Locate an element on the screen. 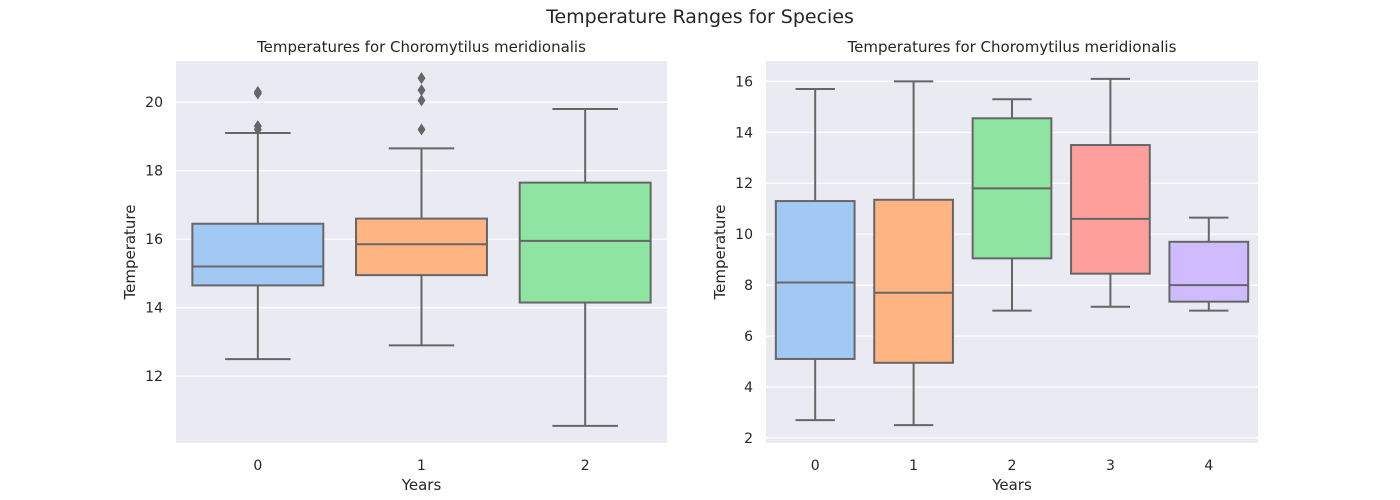  y-tick-label: 10 is located at coordinates (744, 235).